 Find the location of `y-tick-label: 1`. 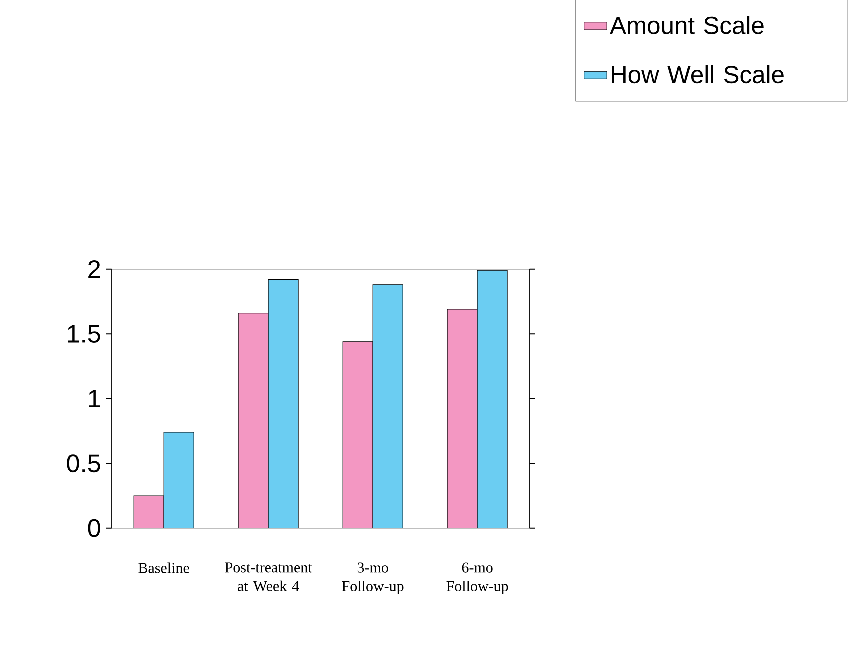

y-tick-label: 1 is located at coordinates (94, 399).